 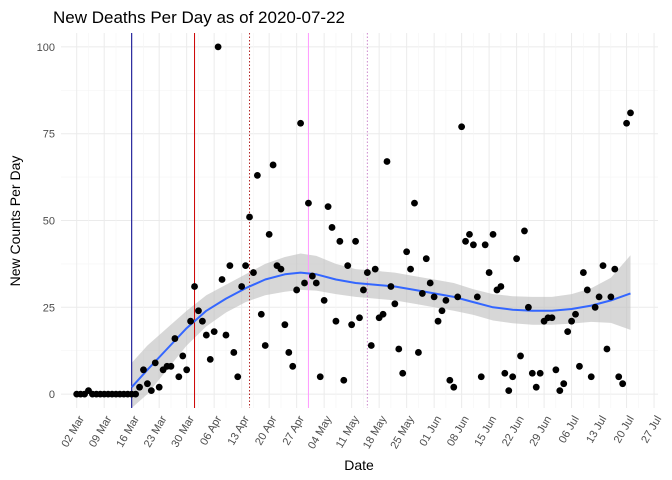 What do you see at coordinates (320, 433) in the screenshot?
I see `x-tick-label: 04 May` at bounding box center [320, 433].